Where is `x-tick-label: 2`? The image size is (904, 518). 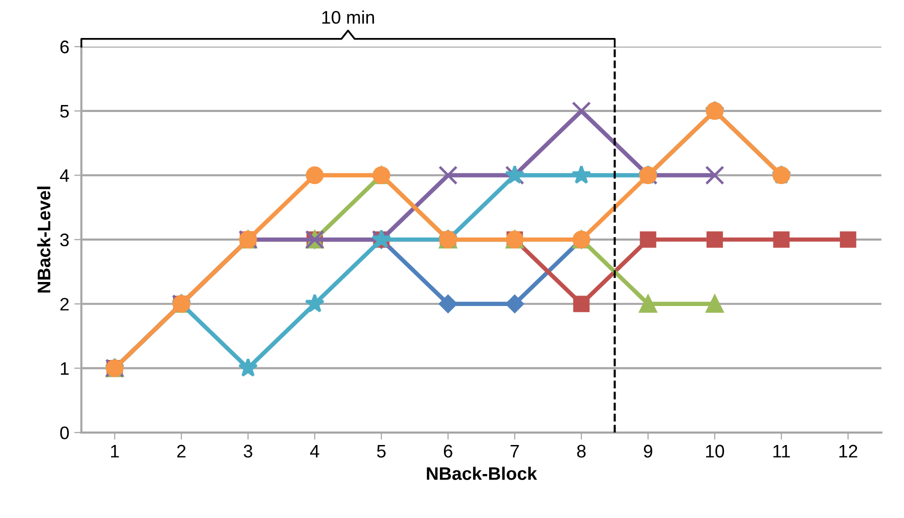
x-tick-label: 2 is located at coordinates (181, 451).